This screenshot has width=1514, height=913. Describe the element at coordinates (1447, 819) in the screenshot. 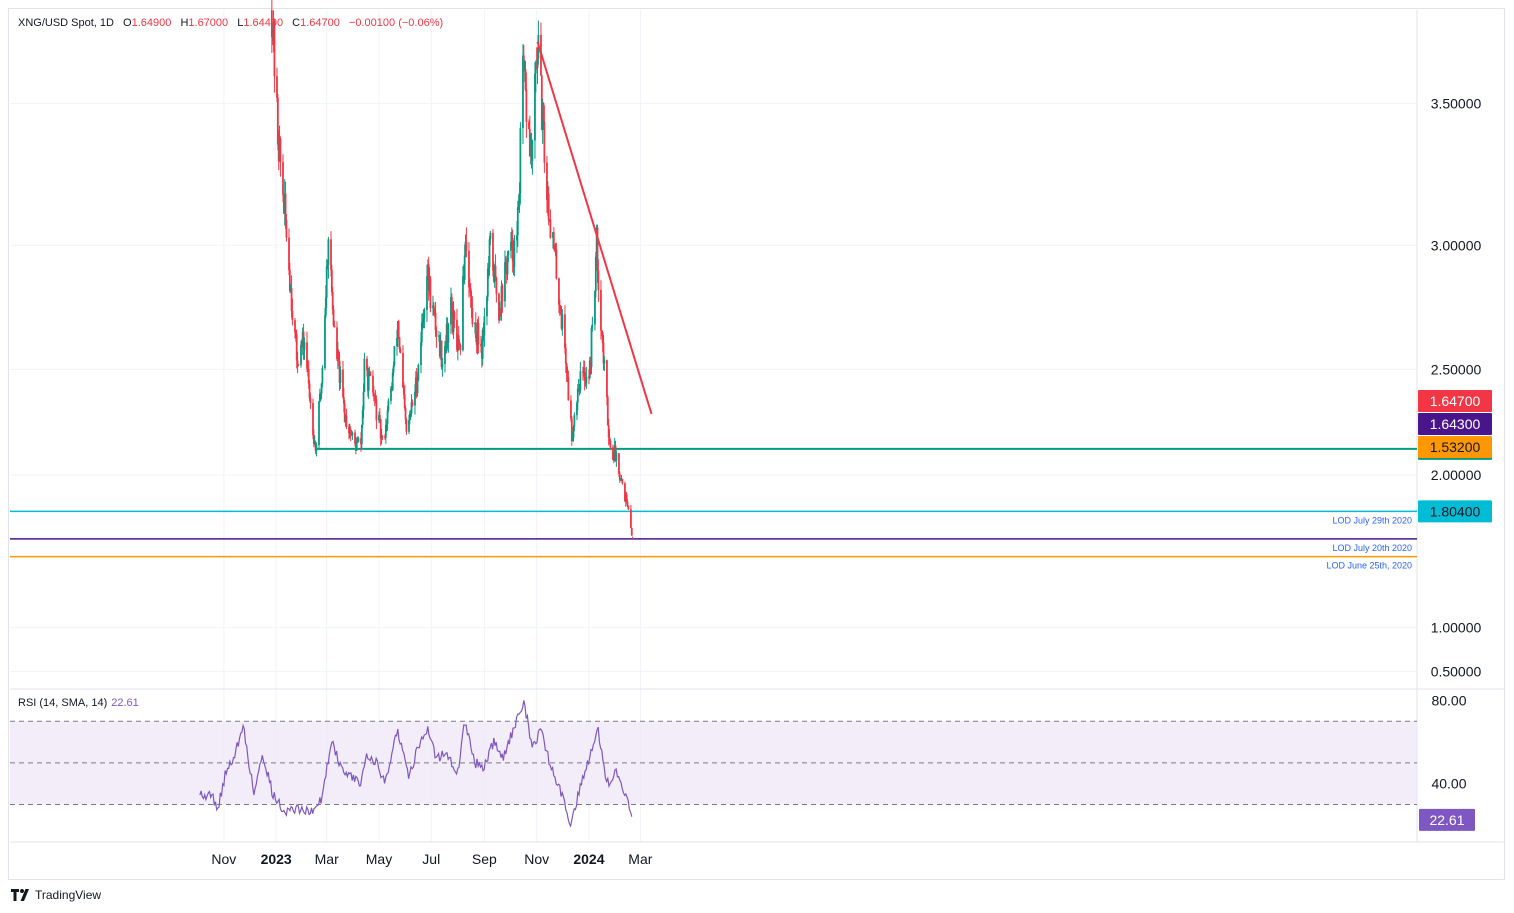

I see `rsi-badge-bg` at that location.